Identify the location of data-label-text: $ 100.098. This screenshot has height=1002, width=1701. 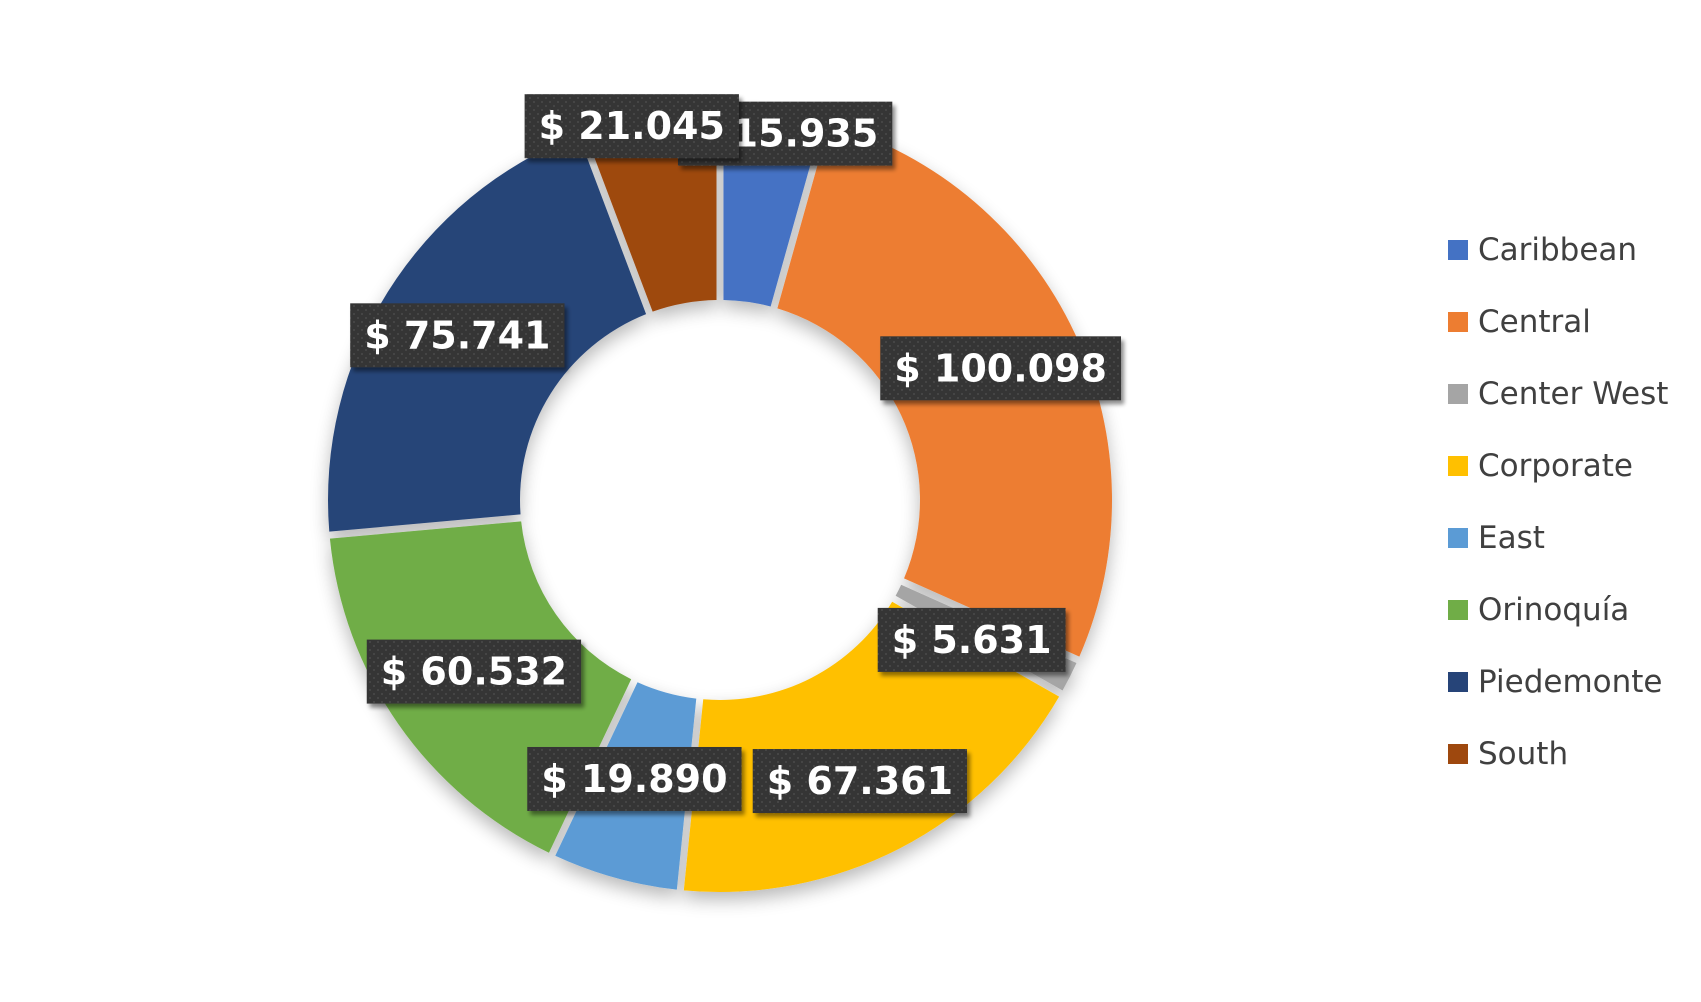
(1000, 368).